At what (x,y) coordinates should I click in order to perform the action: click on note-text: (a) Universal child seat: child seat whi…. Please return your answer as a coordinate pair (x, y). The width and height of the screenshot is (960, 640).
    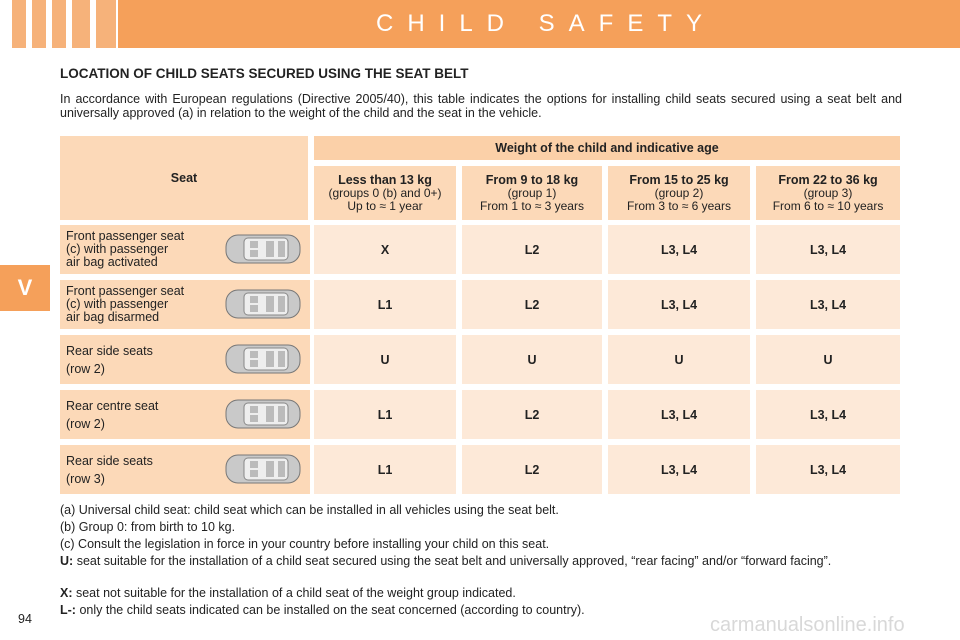
    Looking at the image, I should click on (309, 510).